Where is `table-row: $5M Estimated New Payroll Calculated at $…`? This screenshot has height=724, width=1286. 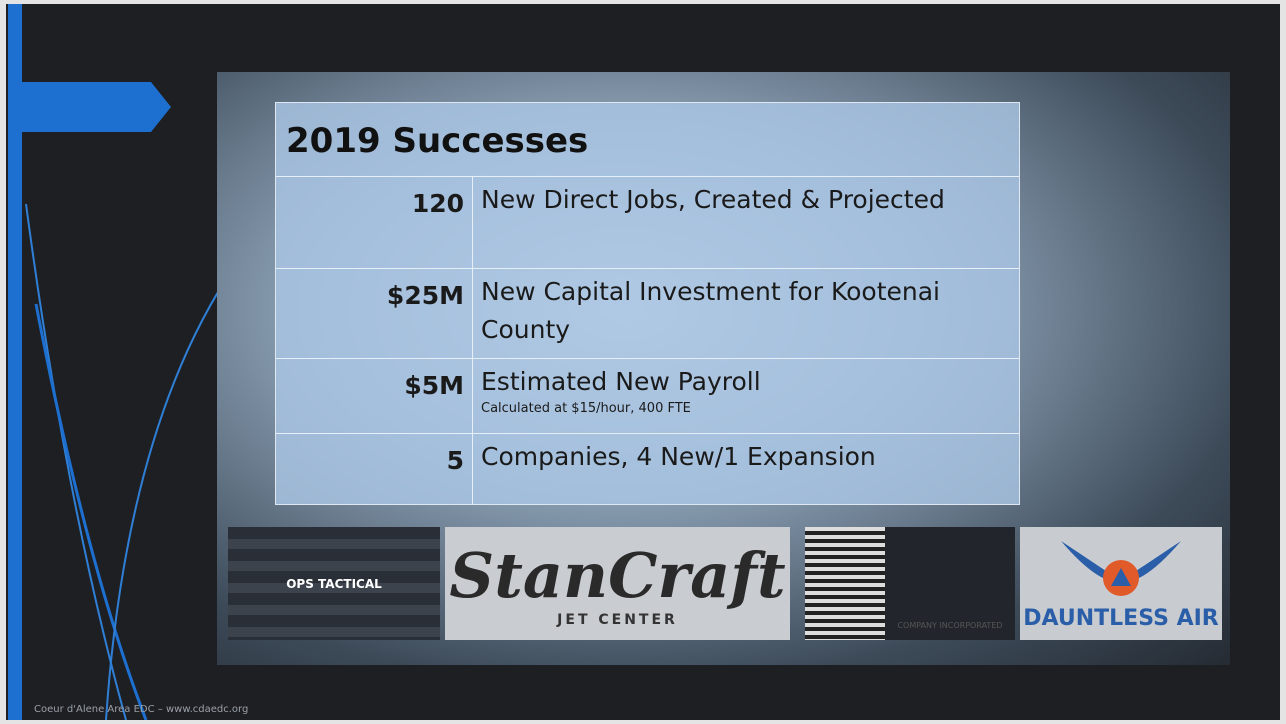
table-row: $5M Estimated New Payroll Calculated at $… is located at coordinates (647, 395).